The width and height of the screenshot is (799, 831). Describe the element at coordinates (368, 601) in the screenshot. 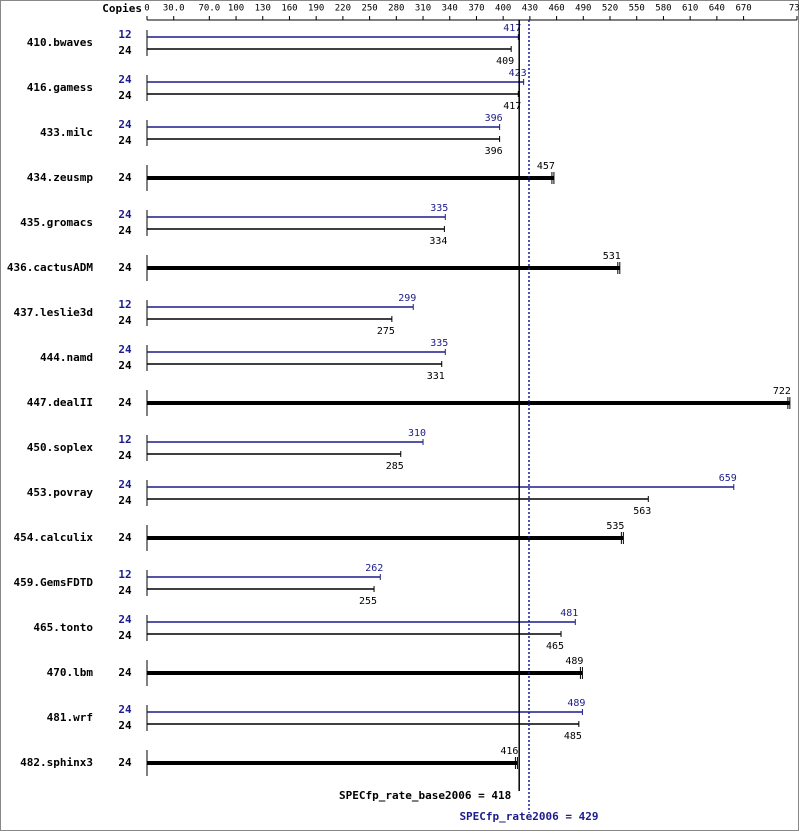

I see `base-value: 255` at that location.